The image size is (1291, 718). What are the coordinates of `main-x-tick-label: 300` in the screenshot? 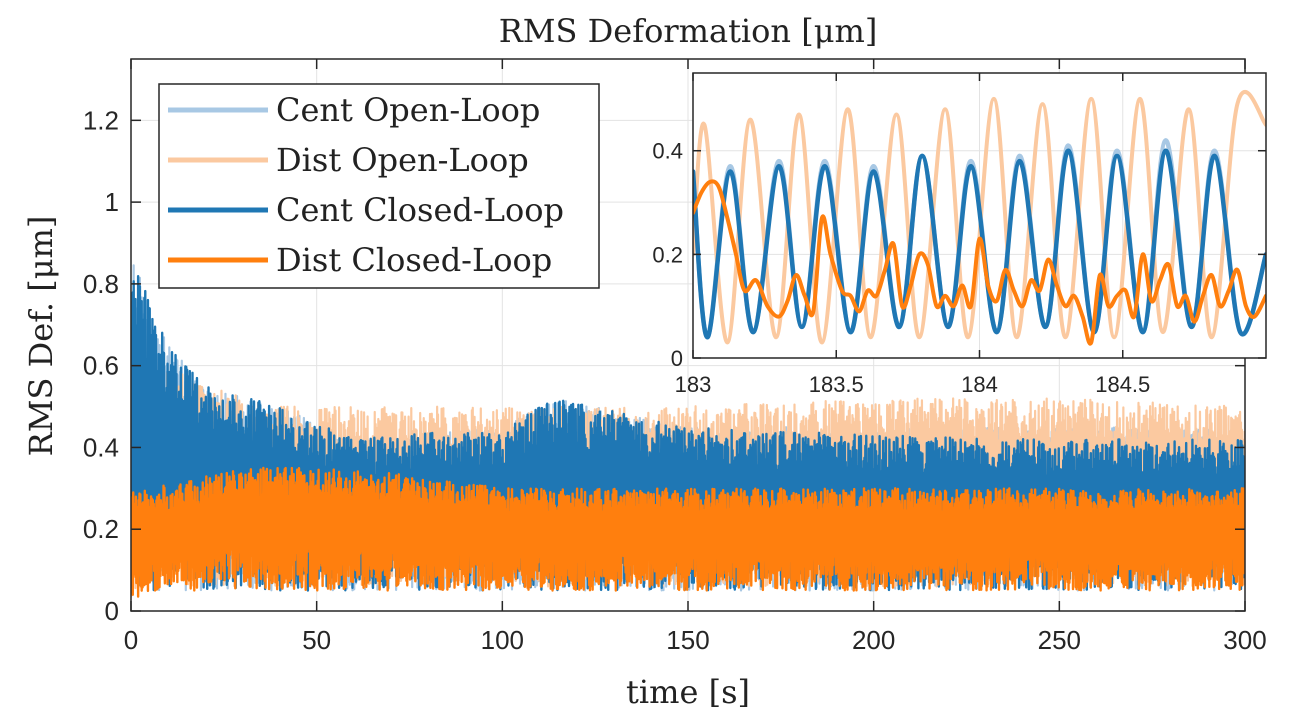 It's located at (1244, 640).